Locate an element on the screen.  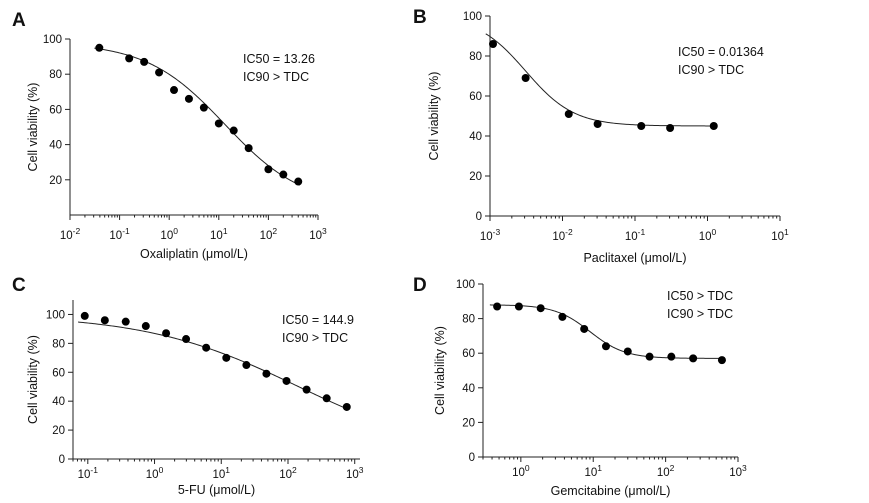
panel-letter: D is located at coordinates (420, 285).